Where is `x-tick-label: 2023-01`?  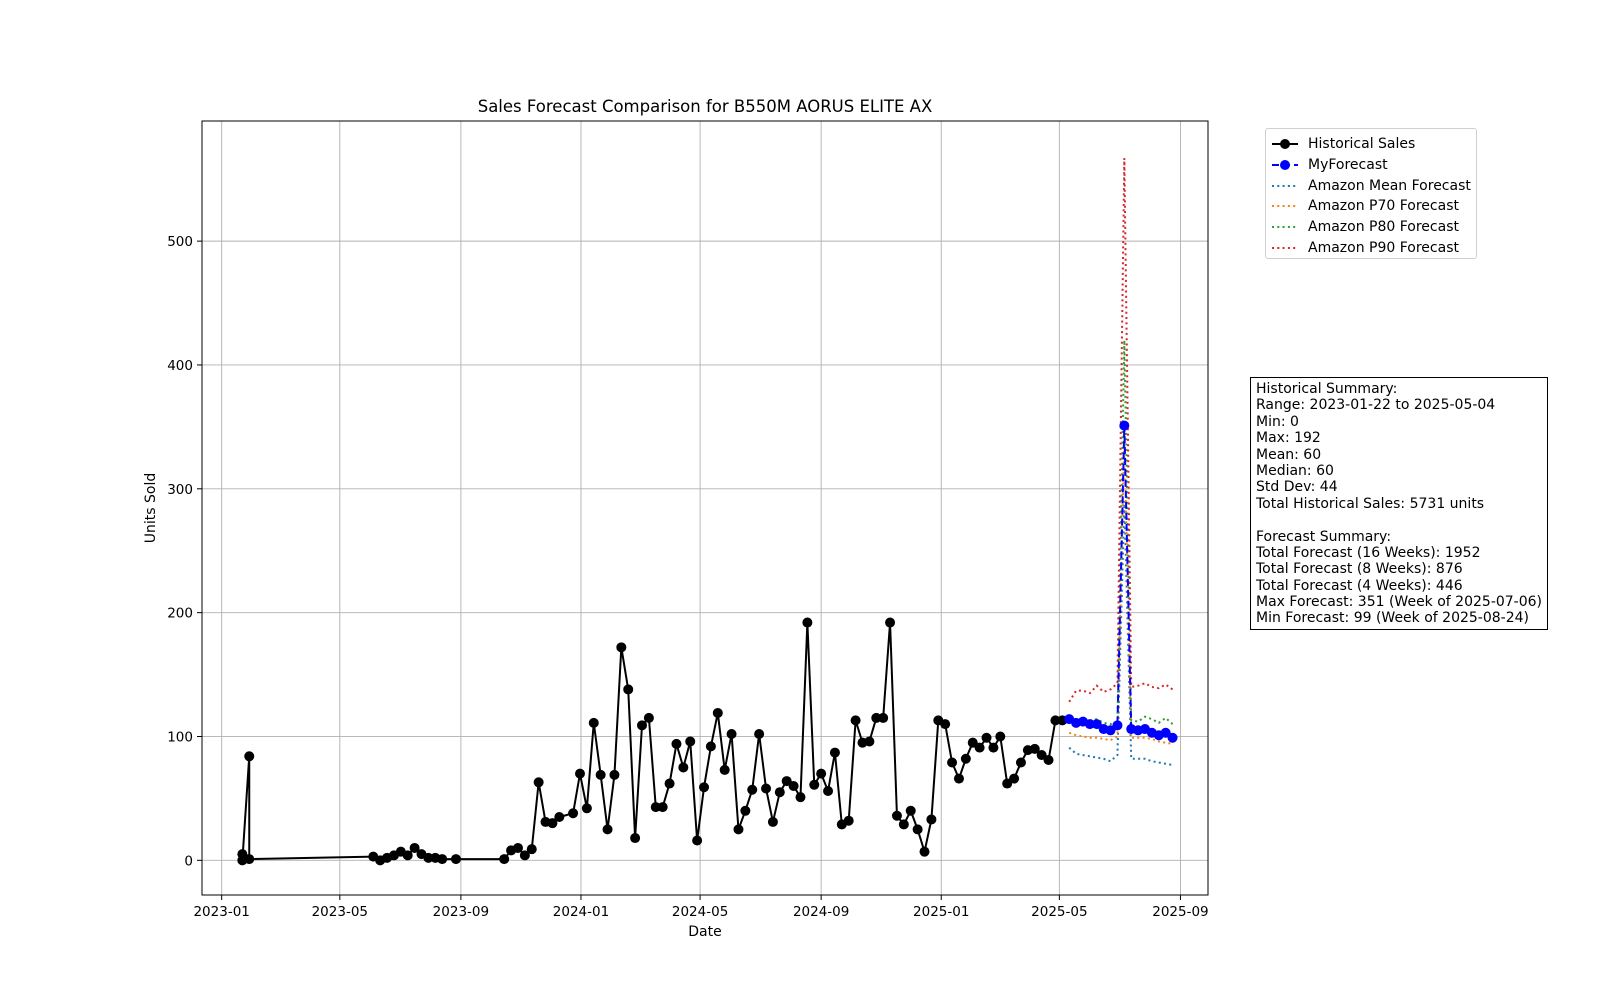
x-tick-label: 2023-01 is located at coordinates (221, 912).